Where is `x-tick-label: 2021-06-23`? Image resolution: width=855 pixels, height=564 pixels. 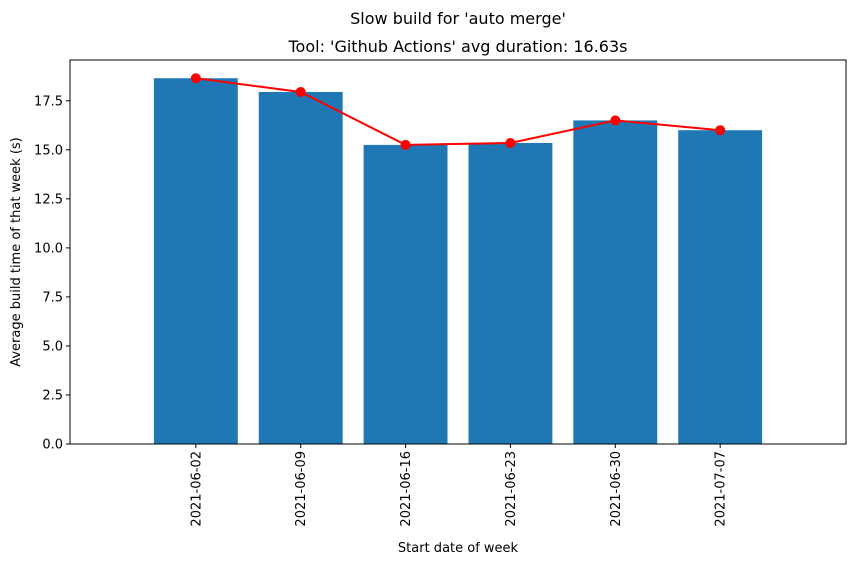 x-tick-label: 2021-06-23 is located at coordinates (511, 489).